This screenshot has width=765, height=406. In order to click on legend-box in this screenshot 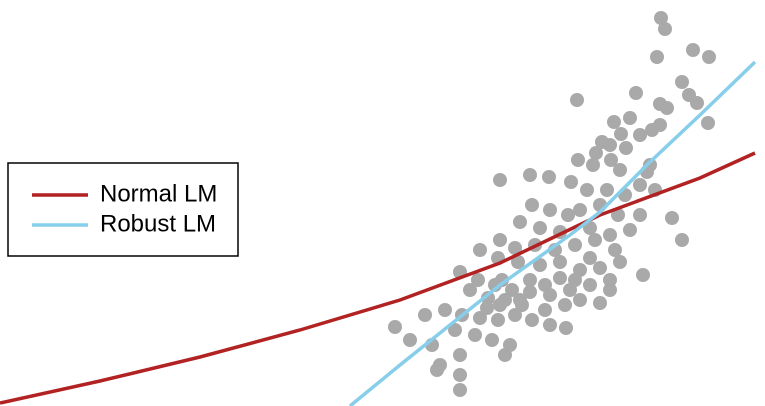, I will do `click(123, 209)`.